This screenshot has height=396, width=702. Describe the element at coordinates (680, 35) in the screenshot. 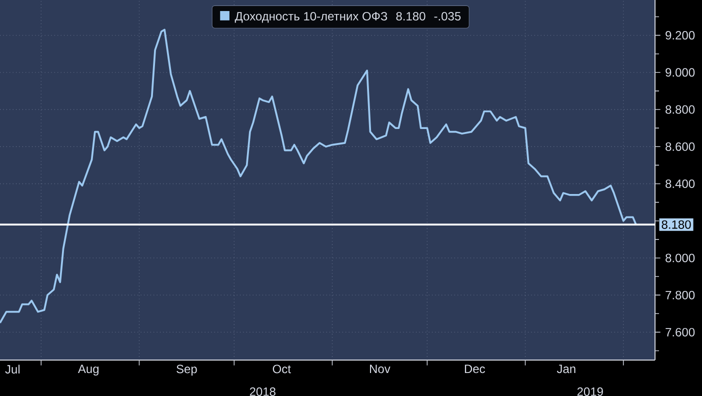

I see `y-tick-label: 9.200` at that location.